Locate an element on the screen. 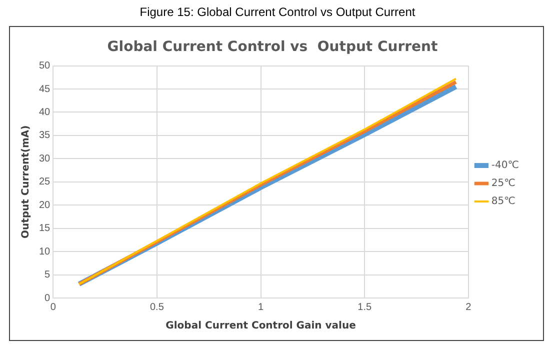  x-tick-label: 1 is located at coordinates (261, 307).